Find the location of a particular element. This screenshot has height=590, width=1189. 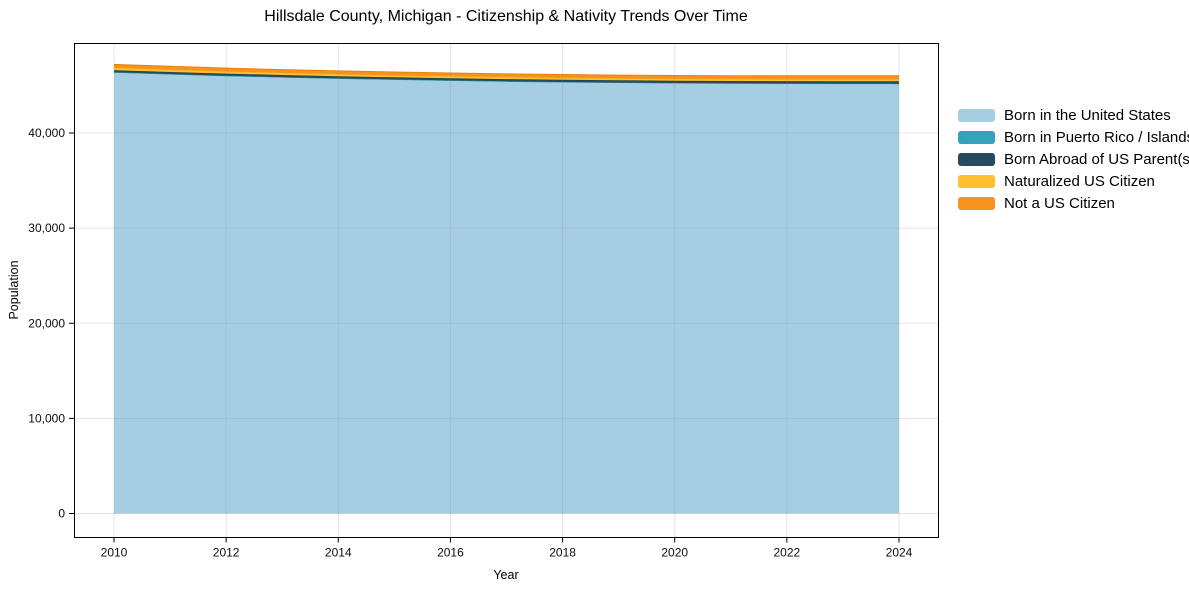

x-tick-label: 2016 is located at coordinates (450, 553).